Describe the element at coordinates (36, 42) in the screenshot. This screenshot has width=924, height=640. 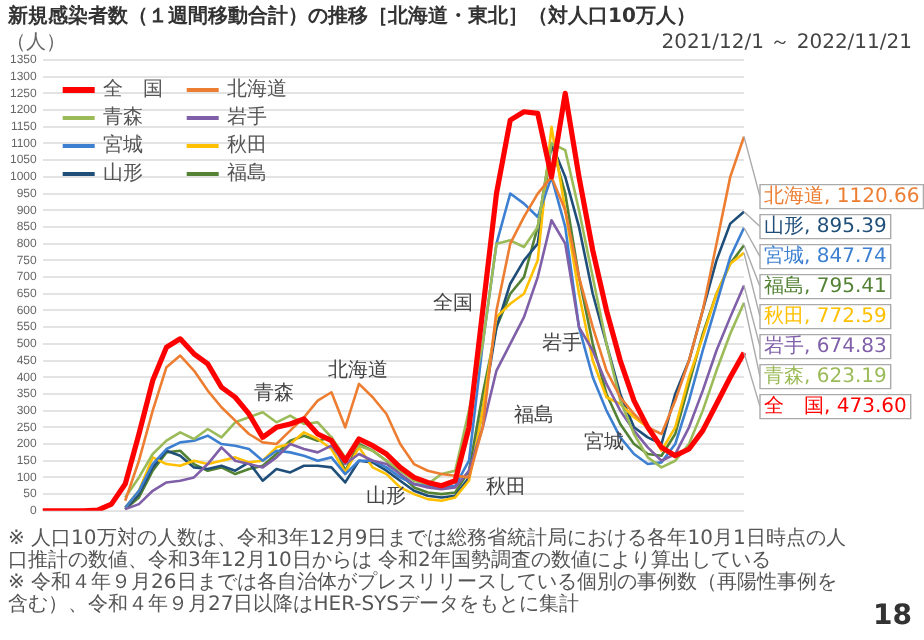
I see `y-axis-title: （人）` at that location.